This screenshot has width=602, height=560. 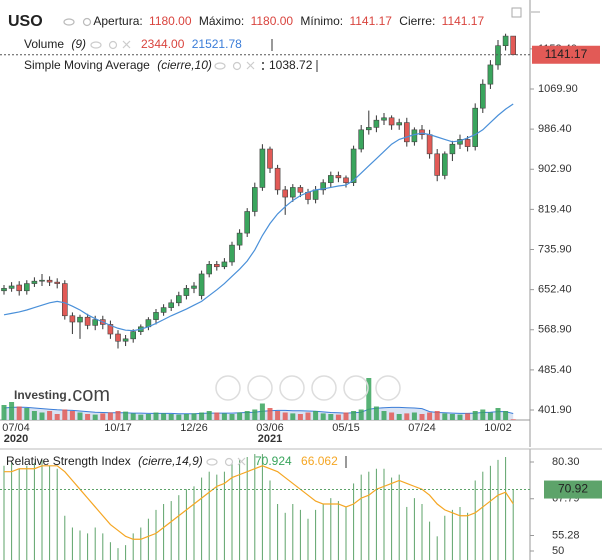 I want to click on volume-value: 2344.00, so click(x=163, y=44).